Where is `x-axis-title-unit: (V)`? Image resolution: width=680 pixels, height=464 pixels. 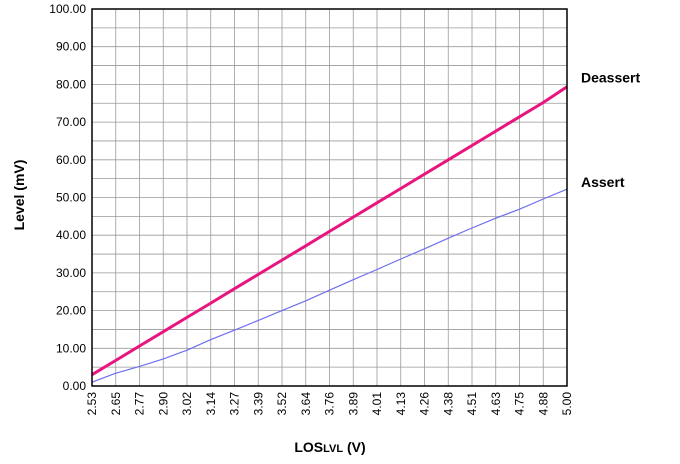 x-axis-title-unit: (V) is located at coordinates (354, 447).